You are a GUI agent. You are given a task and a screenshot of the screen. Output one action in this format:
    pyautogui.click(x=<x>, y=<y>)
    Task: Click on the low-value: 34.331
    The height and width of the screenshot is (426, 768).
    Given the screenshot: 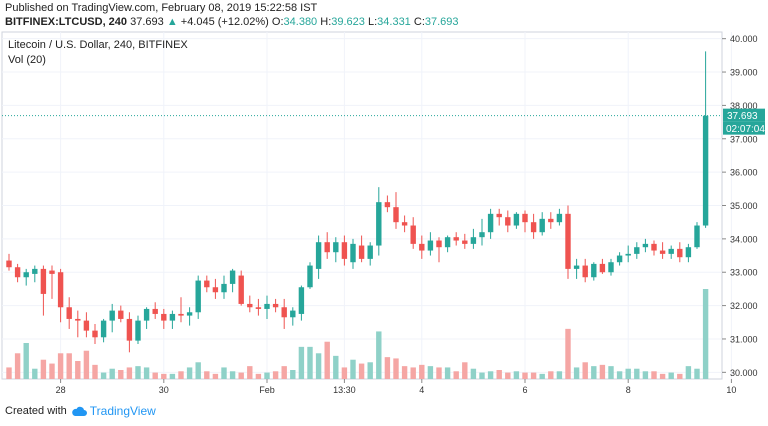 What is the action you would take?
    pyautogui.click(x=394, y=22)
    